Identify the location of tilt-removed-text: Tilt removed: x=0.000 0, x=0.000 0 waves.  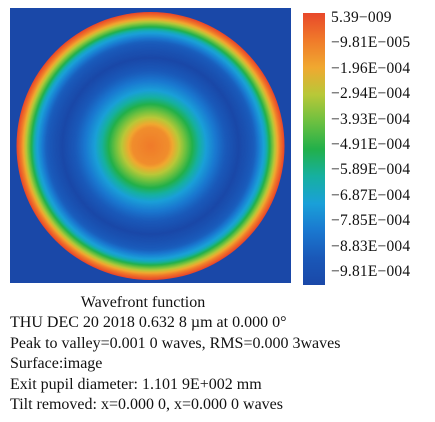
(146, 404).